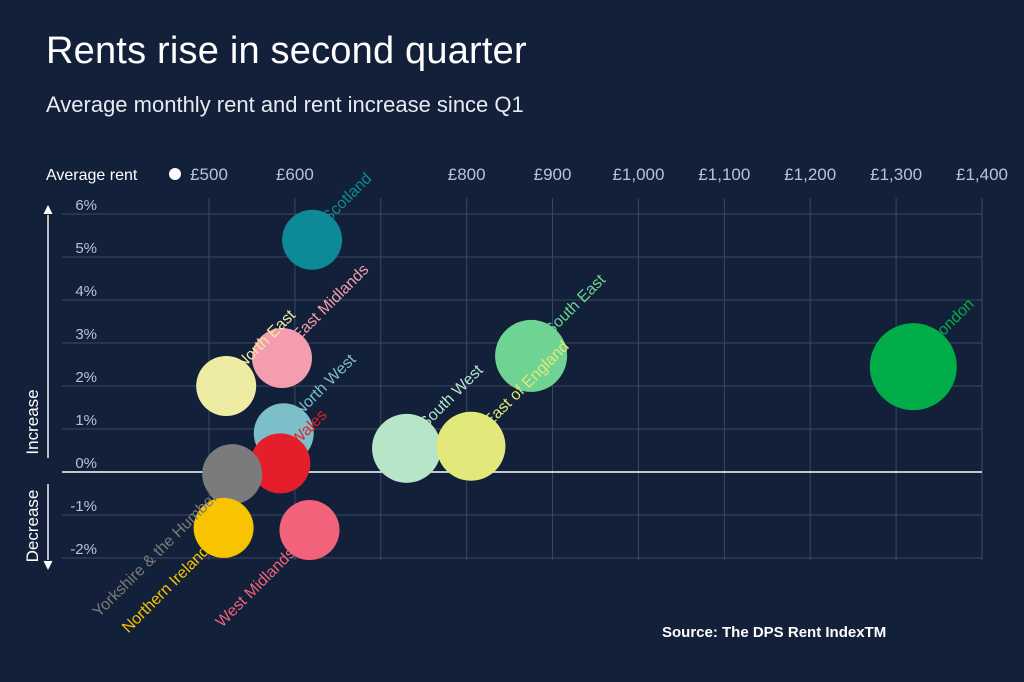 The width and height of the screenshot is (1024, 682). What do you see at coordinates (223, 527) in the screenshot?
I see `bubble-northern-ireland` at bounding box center [223, 527].